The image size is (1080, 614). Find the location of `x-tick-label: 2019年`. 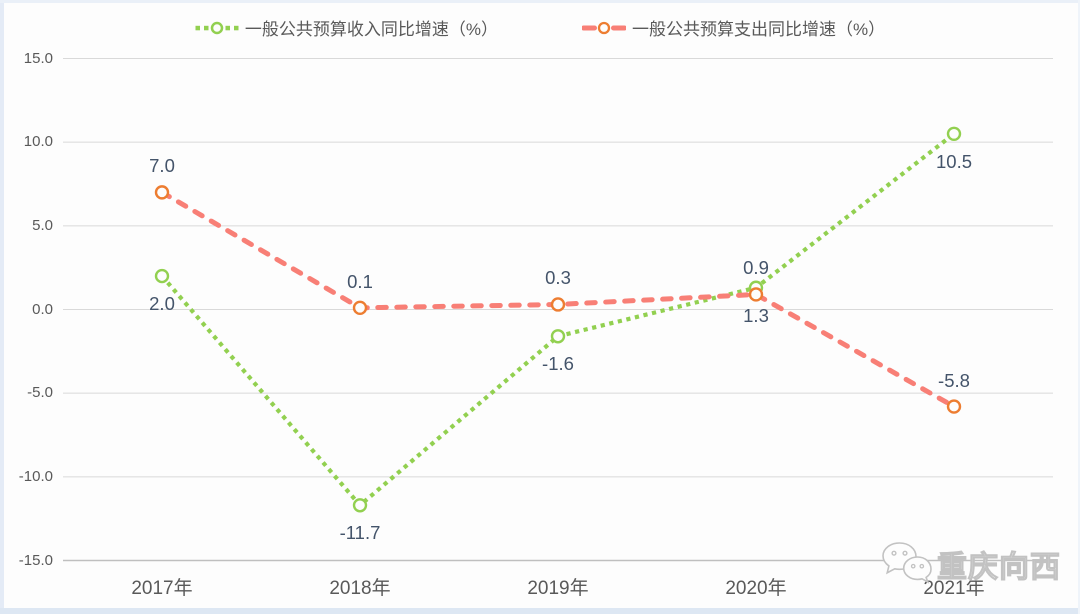

x-tick-label: 2019年 is located at coordinates (558, 588).